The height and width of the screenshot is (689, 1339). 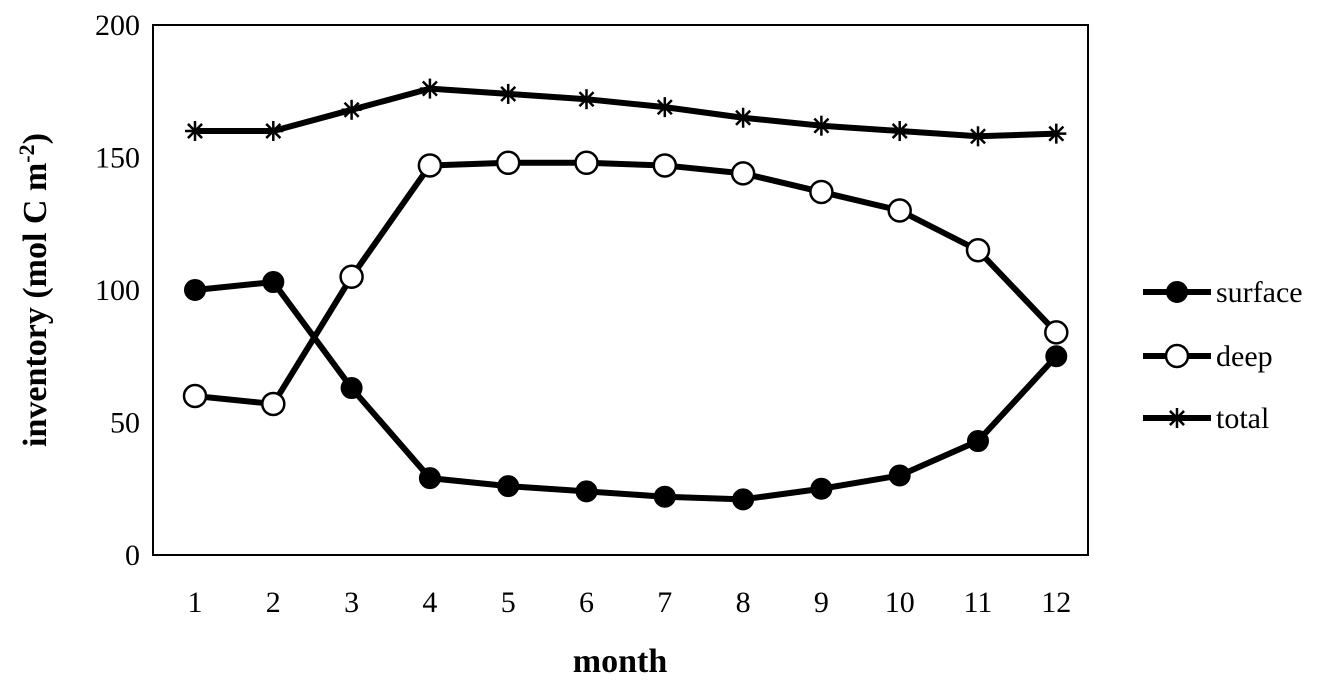 I want to click on x-tick-label: 10, so click(x=900, y=602).